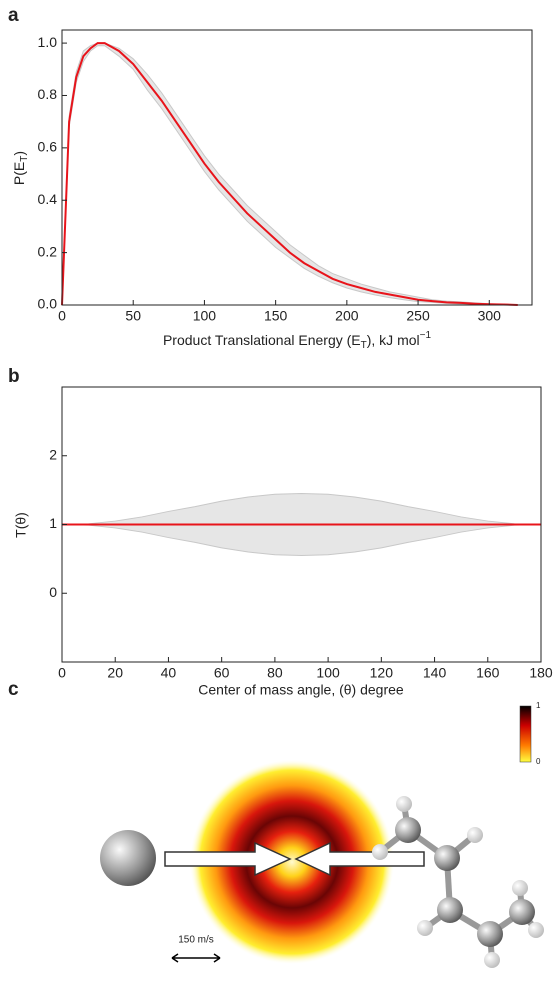  I want to click on colorbar, so click(525, 734).